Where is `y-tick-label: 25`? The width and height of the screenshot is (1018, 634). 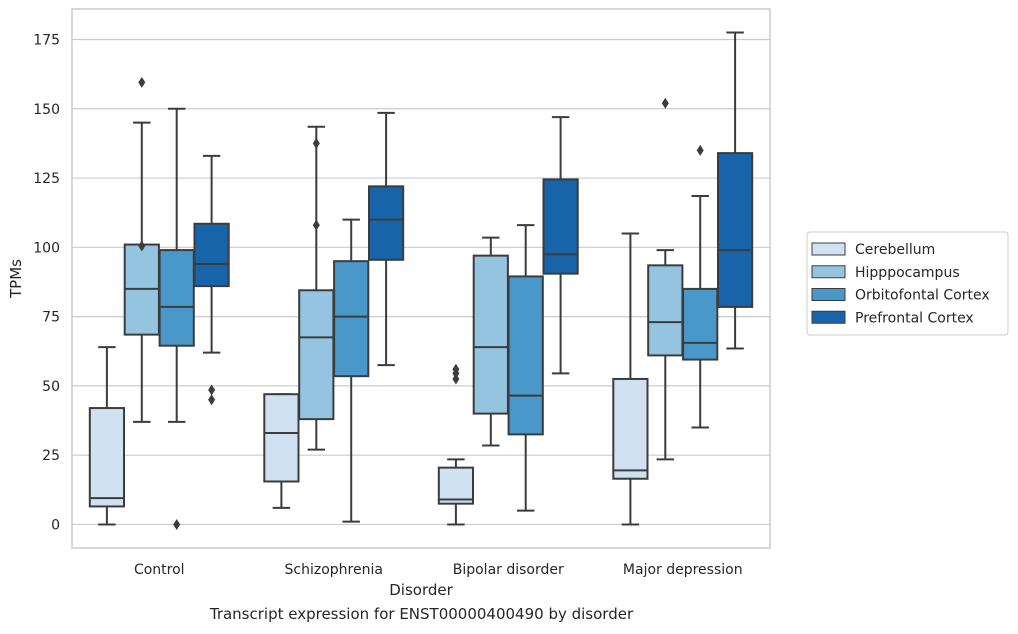
y-tick-label: 25 is located at coordinates (51, 456).